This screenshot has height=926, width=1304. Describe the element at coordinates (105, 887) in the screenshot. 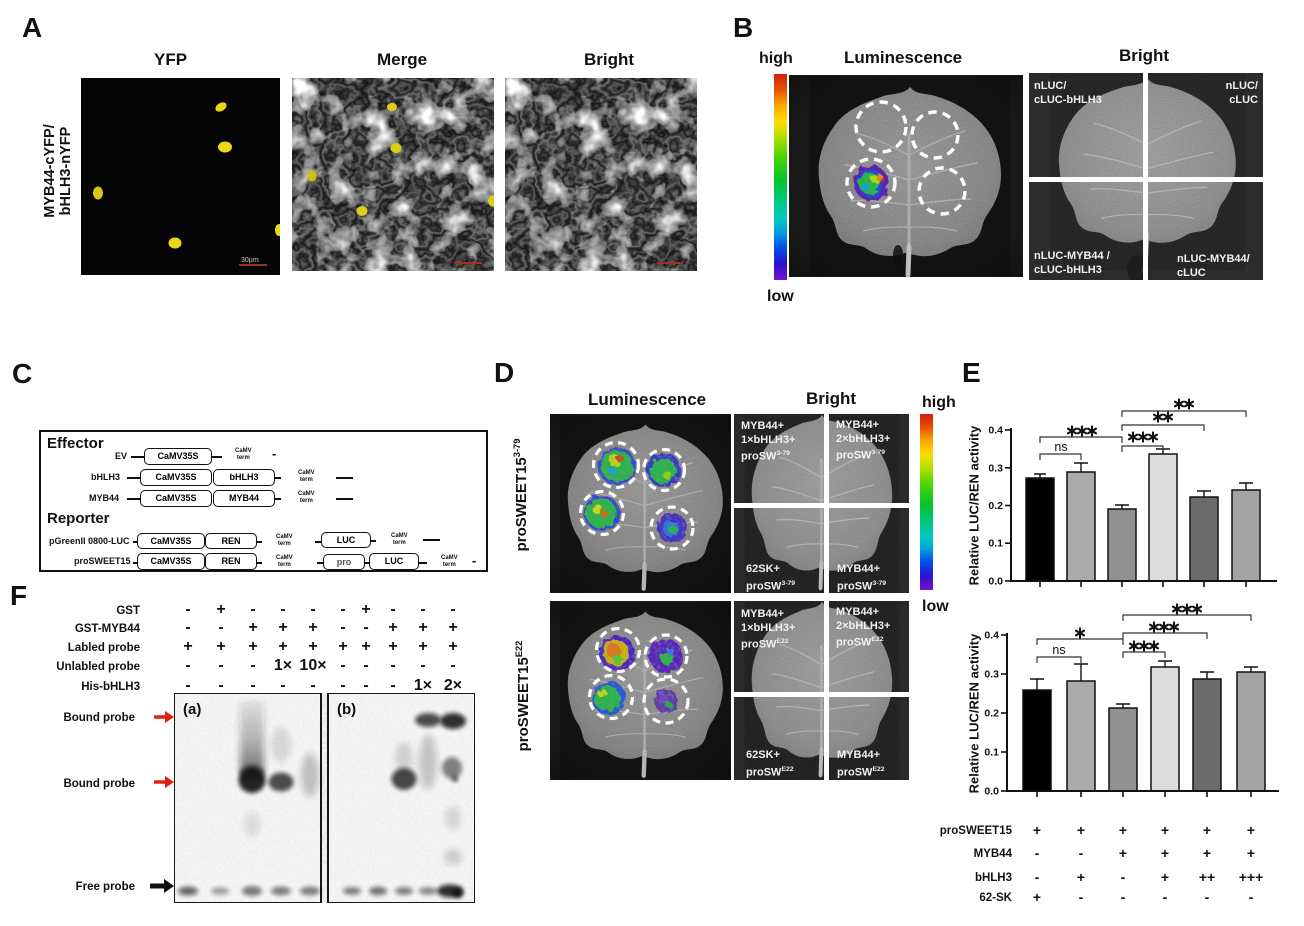

I see `svg-text: Free probe` at that location.